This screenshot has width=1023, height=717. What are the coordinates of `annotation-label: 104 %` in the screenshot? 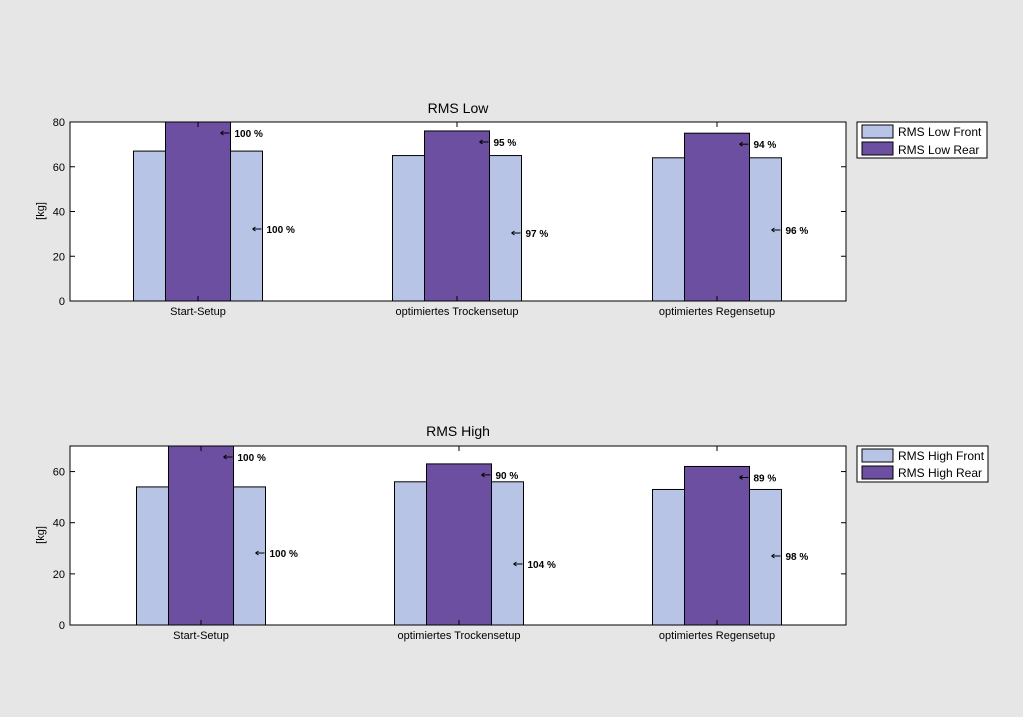 It's located at (542, 565).